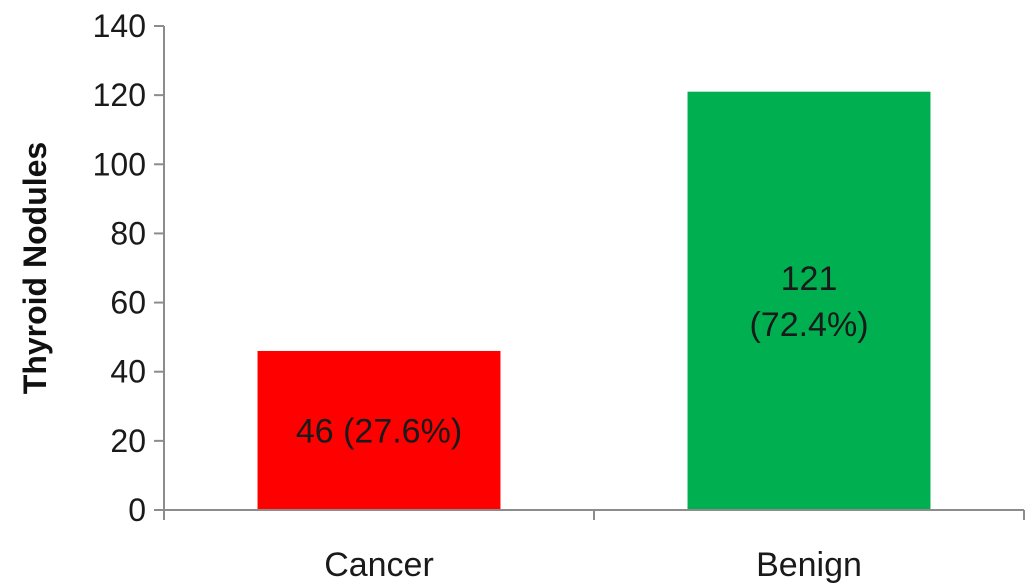 This screenshot has width=1035, height=586. What do you see at coordinates (809, 279) in the screenshot?
I see `data-label: 121` at bounding box center [809, 279].